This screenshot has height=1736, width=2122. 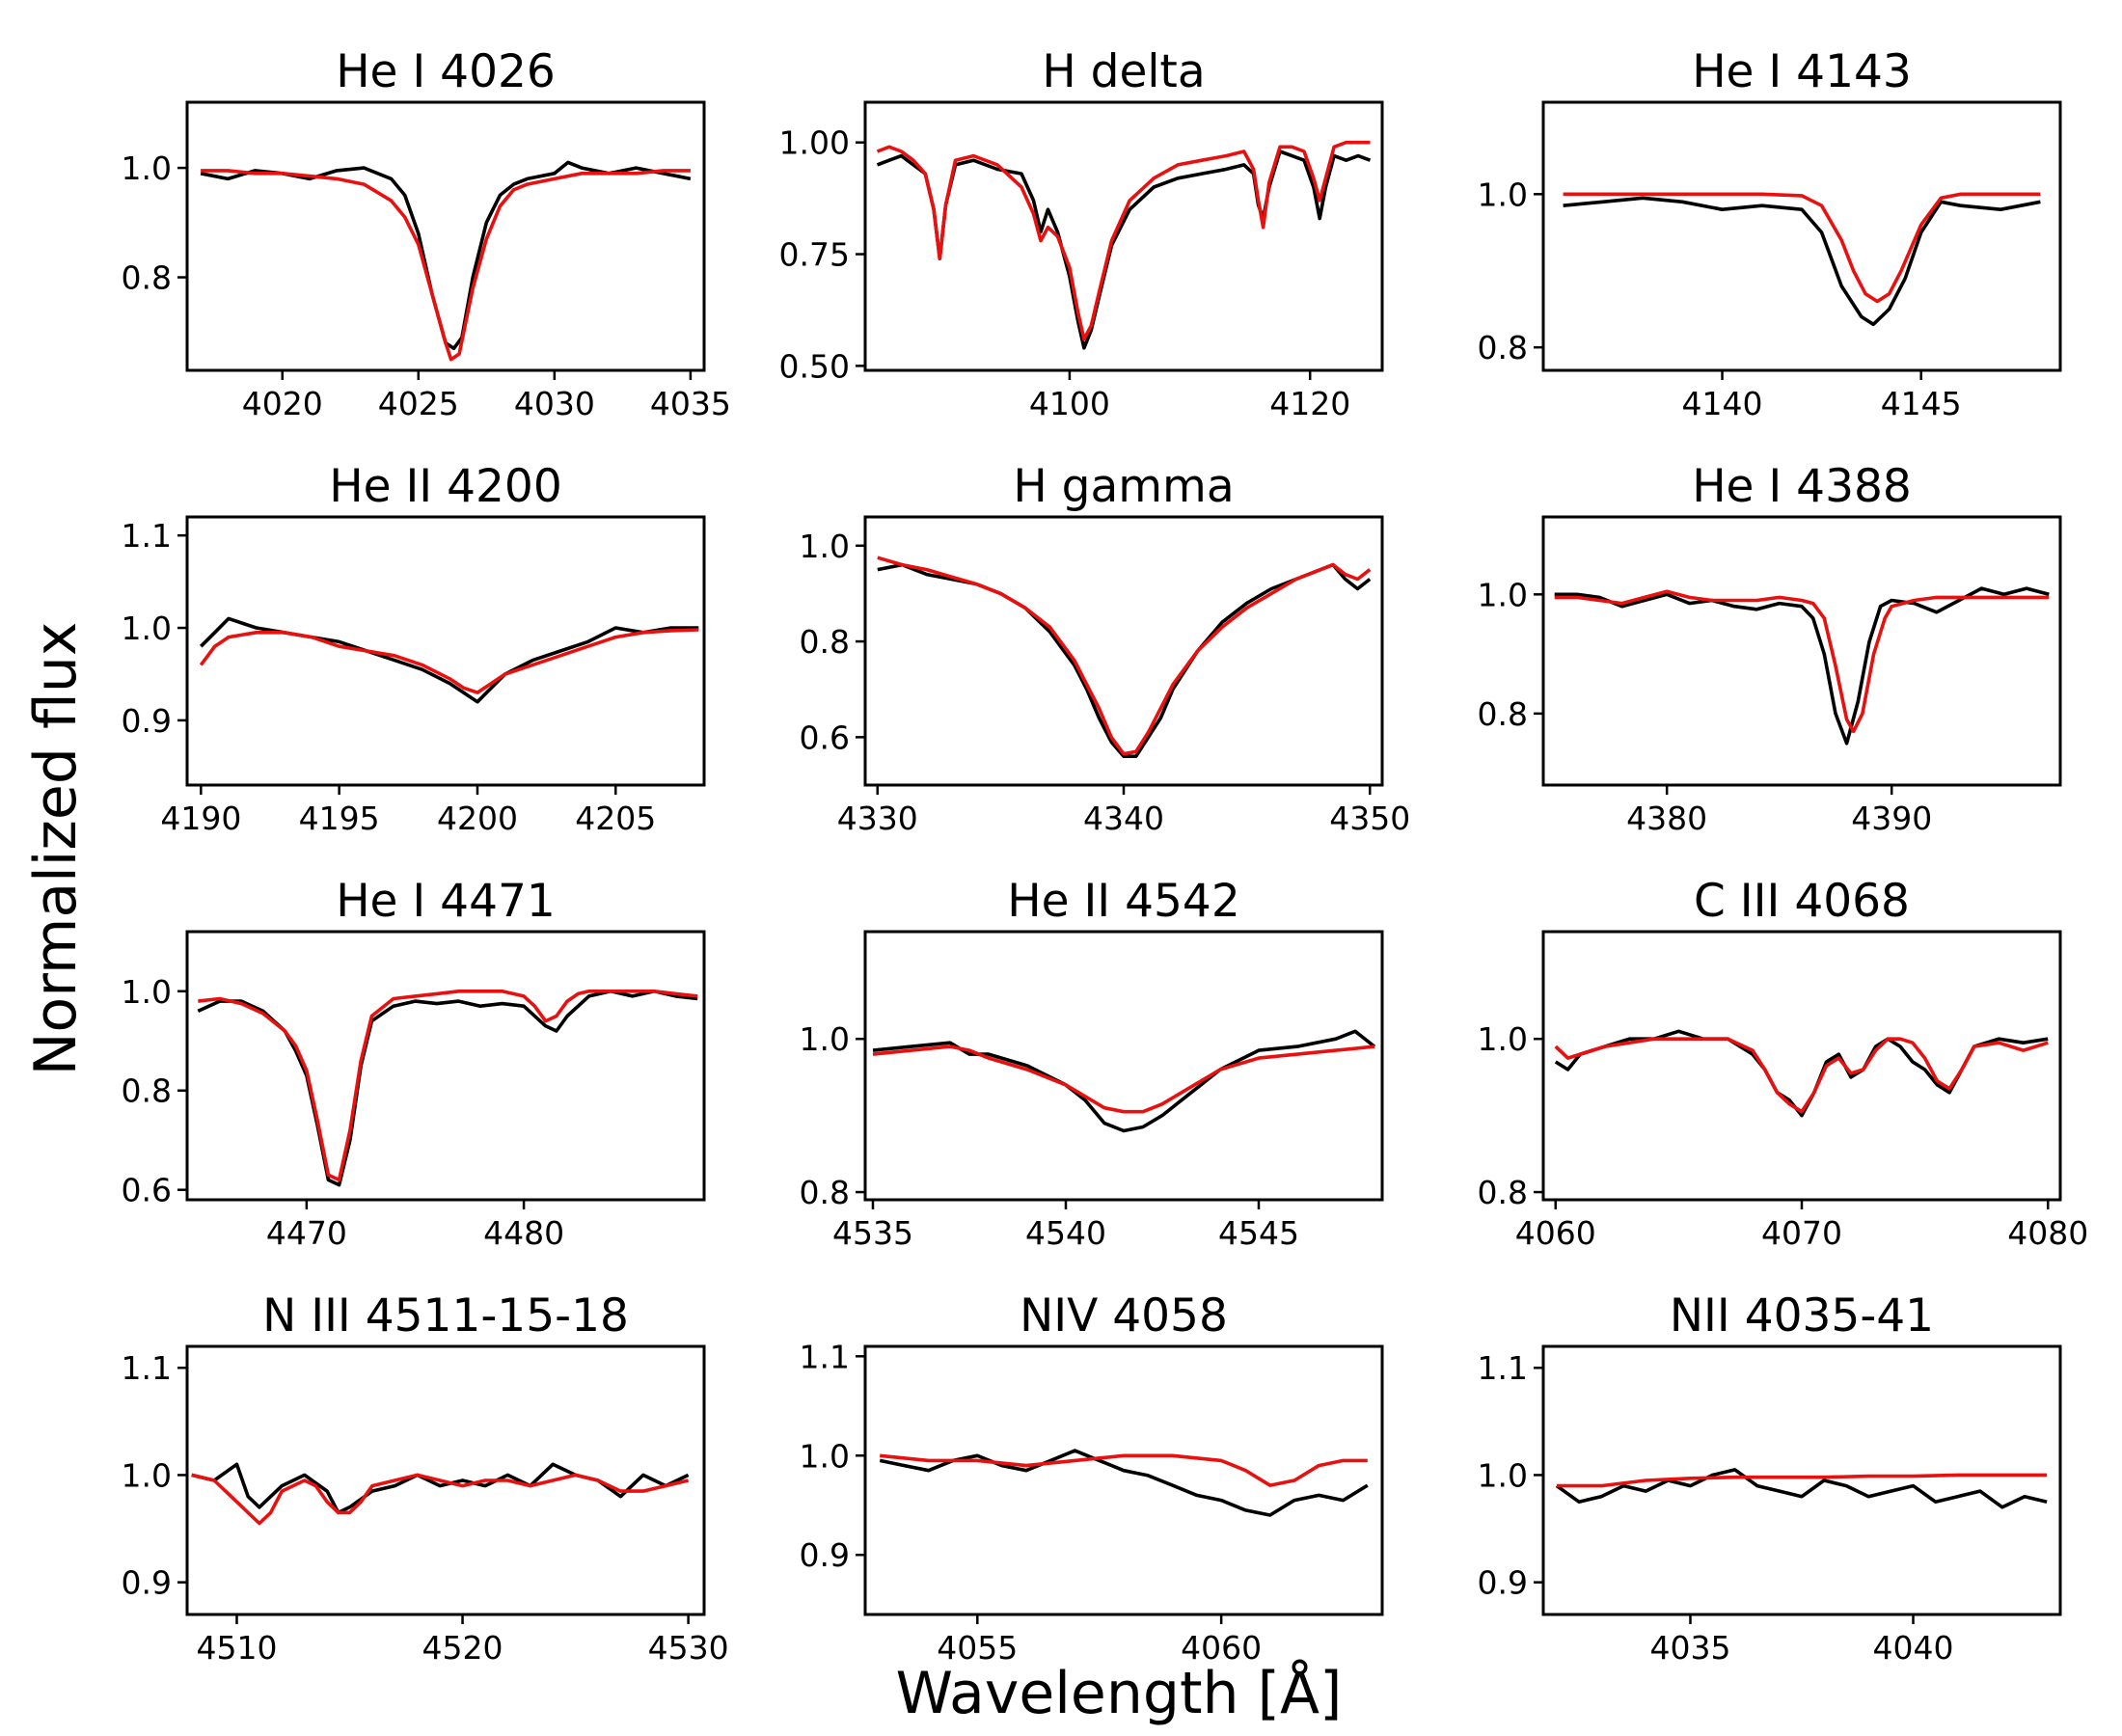 I want to click on panel-title: He I 4026, so click(x=446, y=72).